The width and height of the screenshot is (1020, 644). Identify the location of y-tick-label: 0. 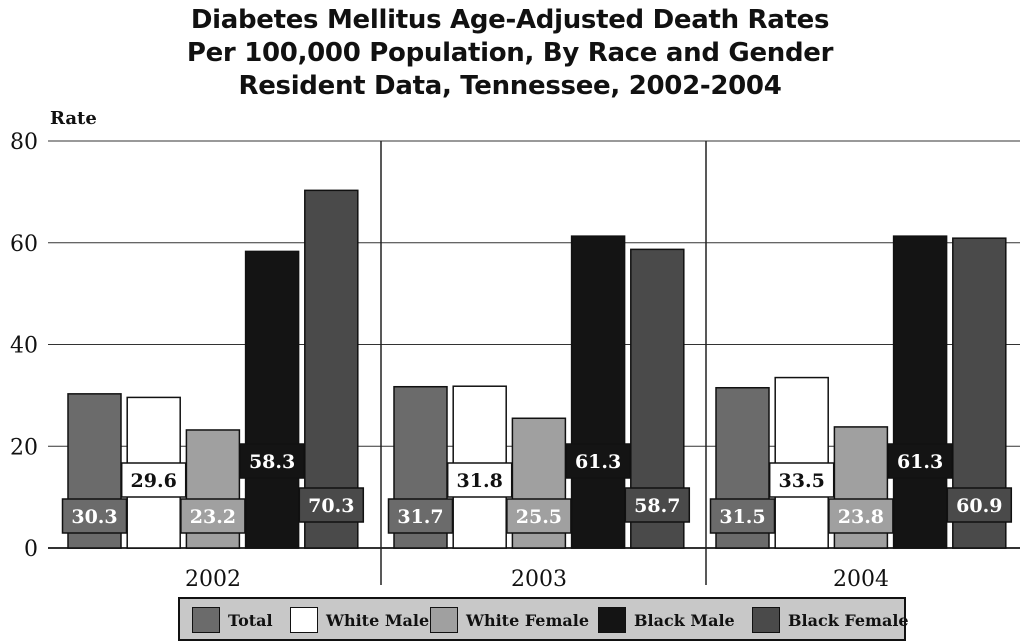
(31, 549).